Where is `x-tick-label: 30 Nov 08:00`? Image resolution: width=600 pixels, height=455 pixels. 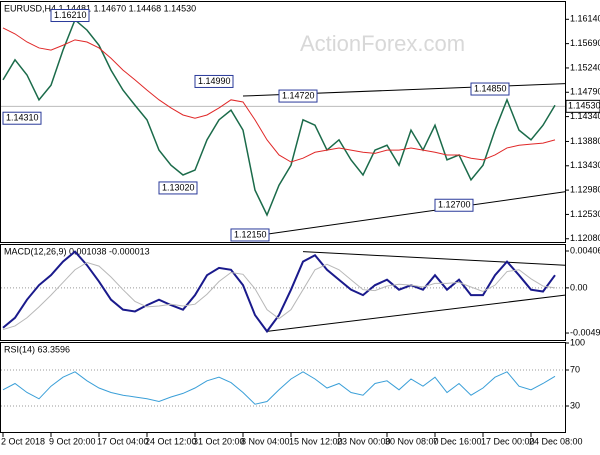 x-tick-label: 30 Nov 08:00 is located at coordinates (412, 441).